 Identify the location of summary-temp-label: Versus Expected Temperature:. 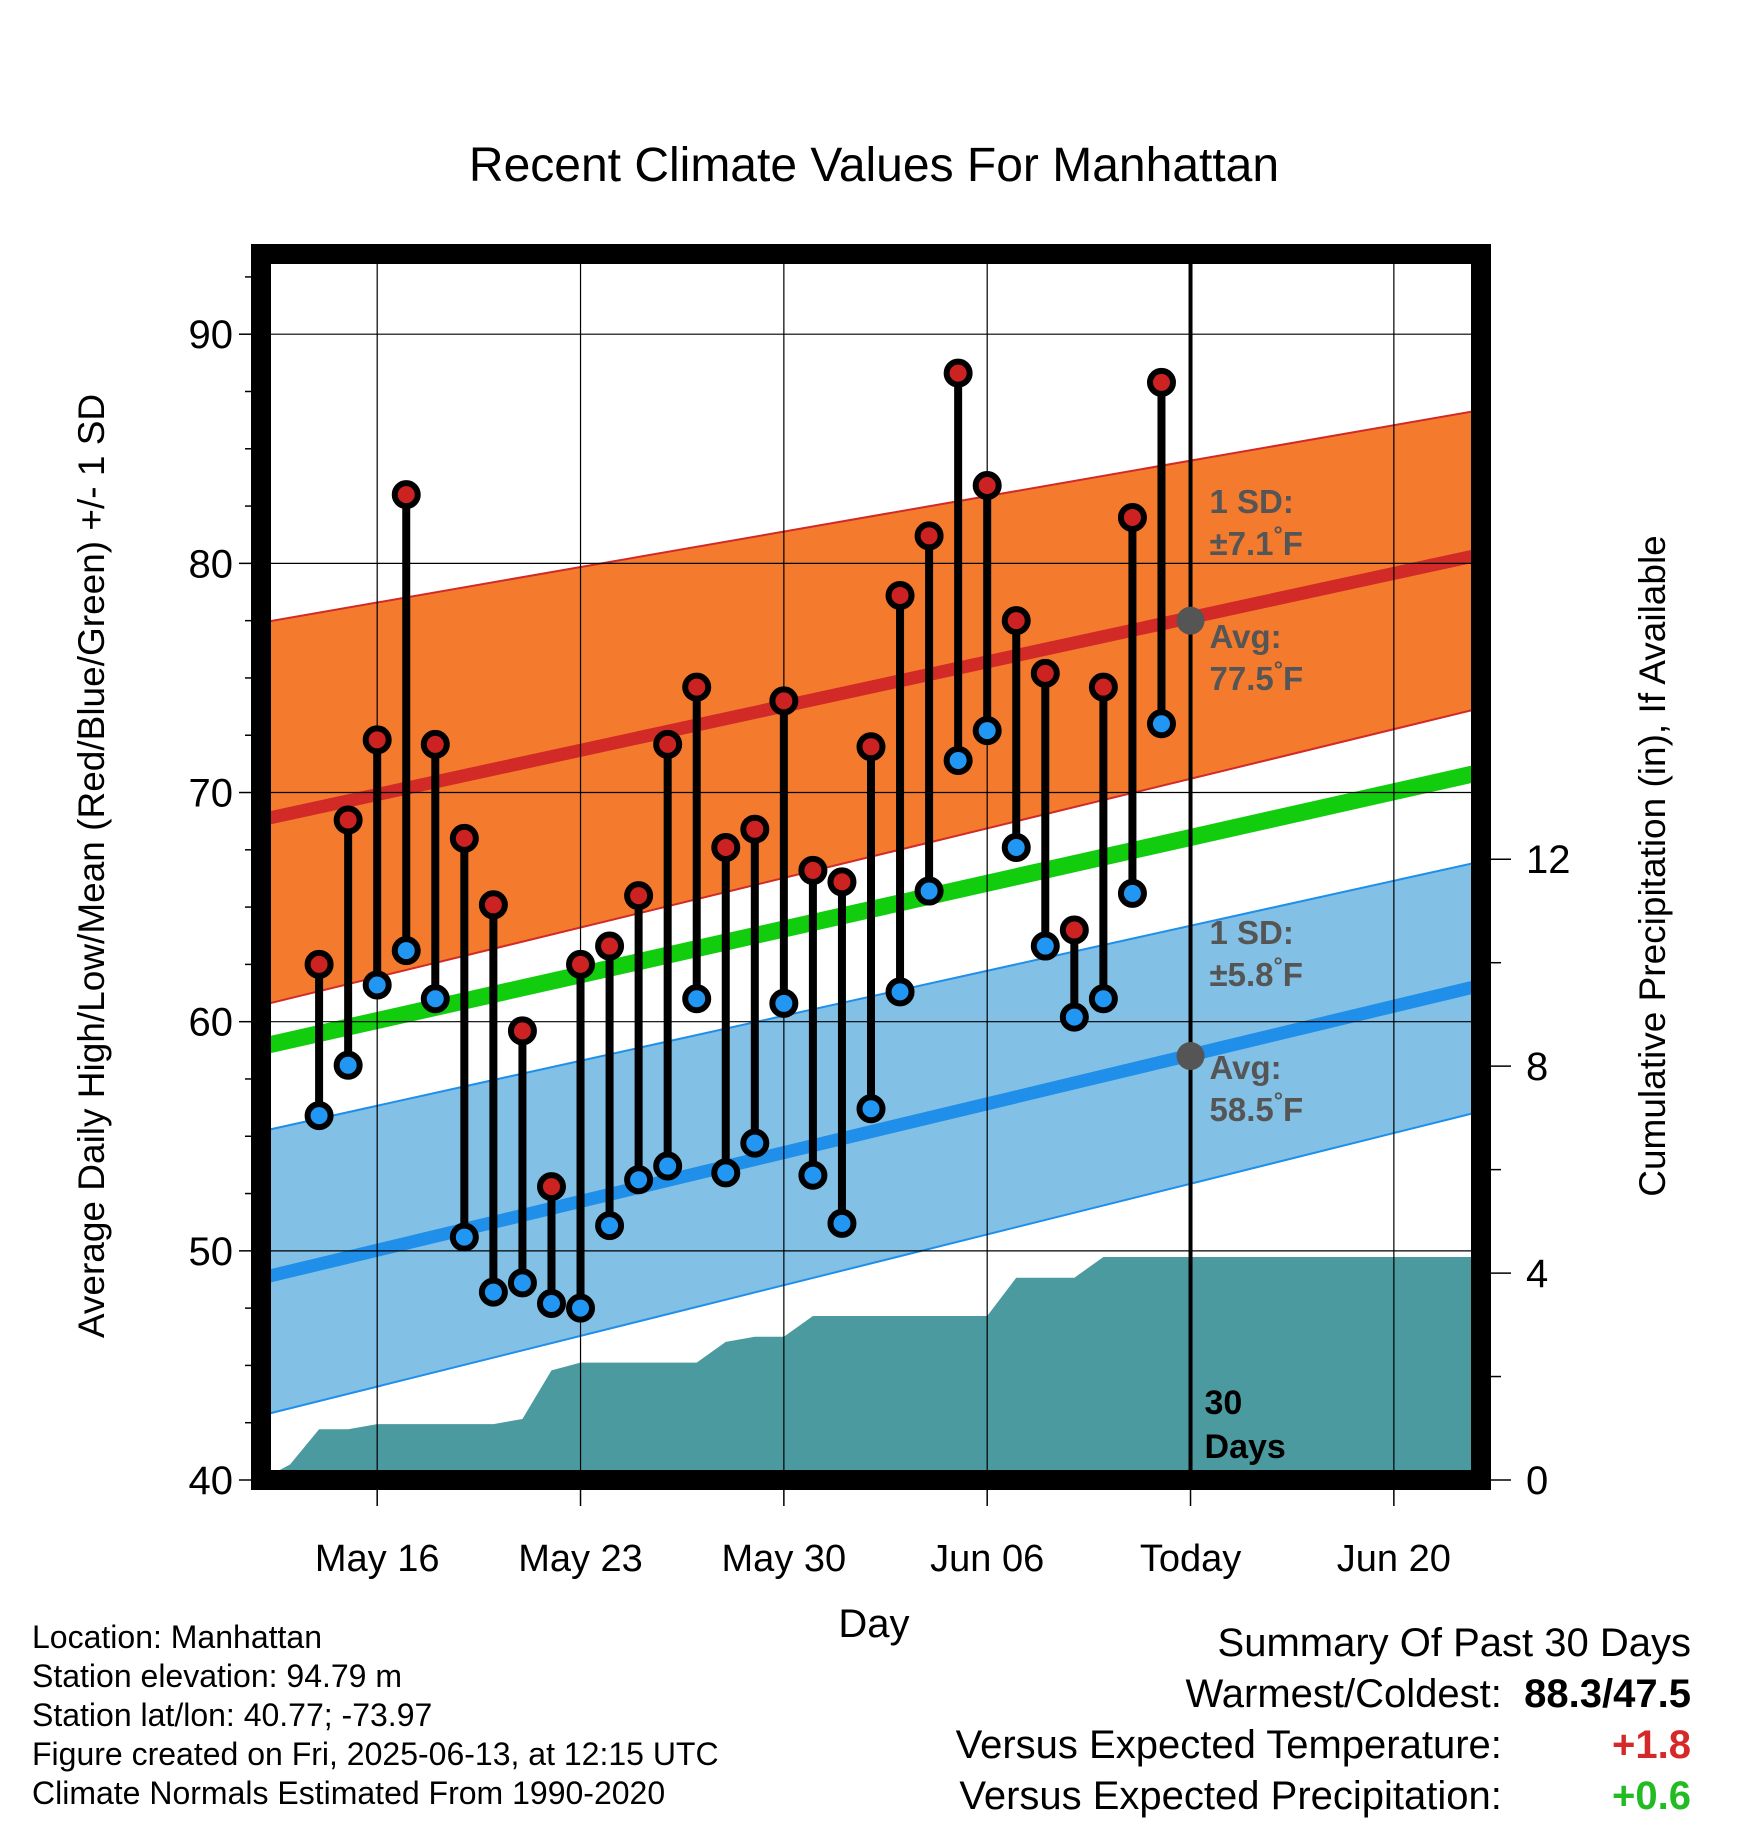
(1228, 1745).